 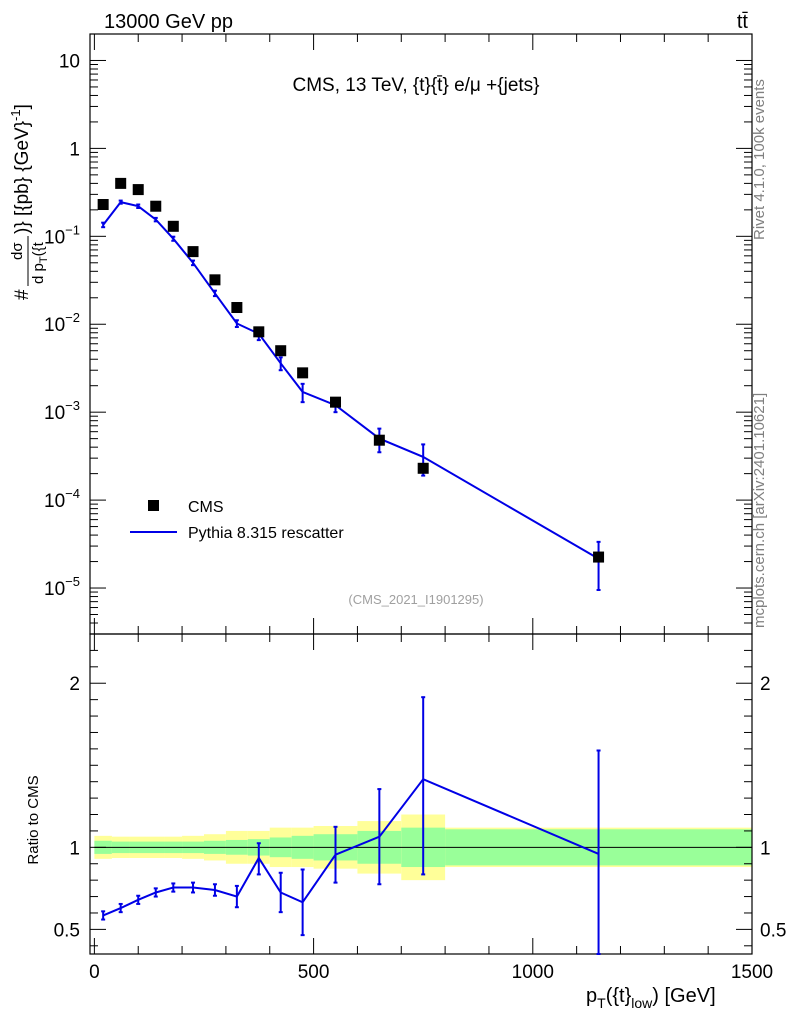 I want to click on rivet-label: Rivet 4.1.0, 100k events, so click(x=759, y=159).